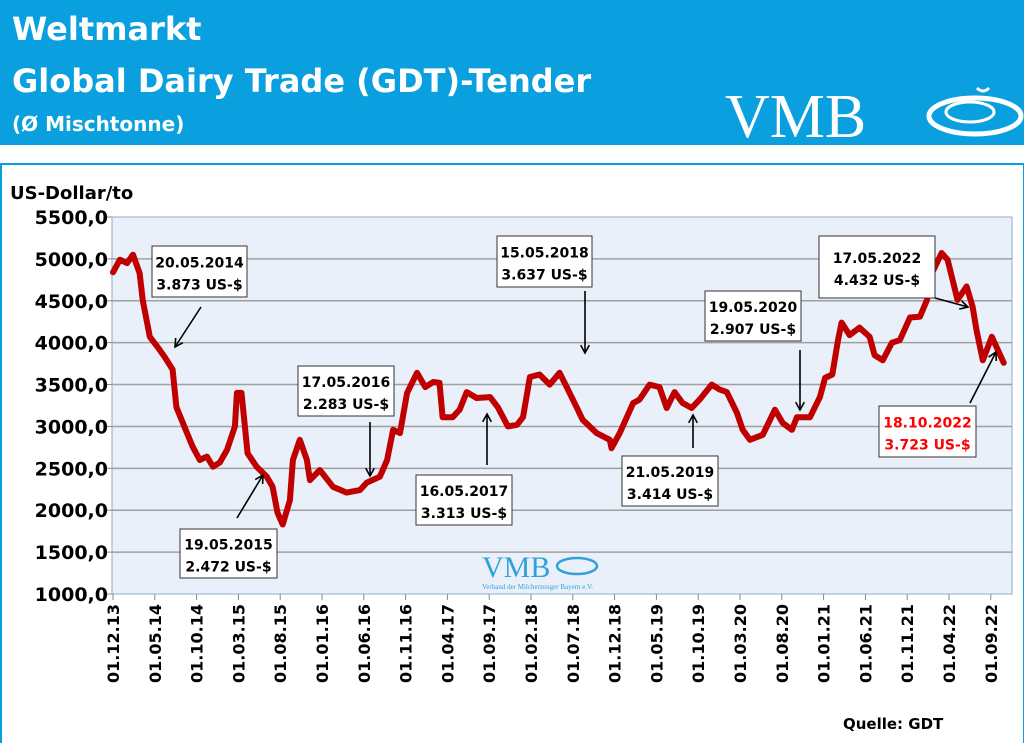 This screenshot has height=744, width=1024. I want to click on header-subtitle: Global Dairy Trade (GDT)-Tender, so click(302, 81).